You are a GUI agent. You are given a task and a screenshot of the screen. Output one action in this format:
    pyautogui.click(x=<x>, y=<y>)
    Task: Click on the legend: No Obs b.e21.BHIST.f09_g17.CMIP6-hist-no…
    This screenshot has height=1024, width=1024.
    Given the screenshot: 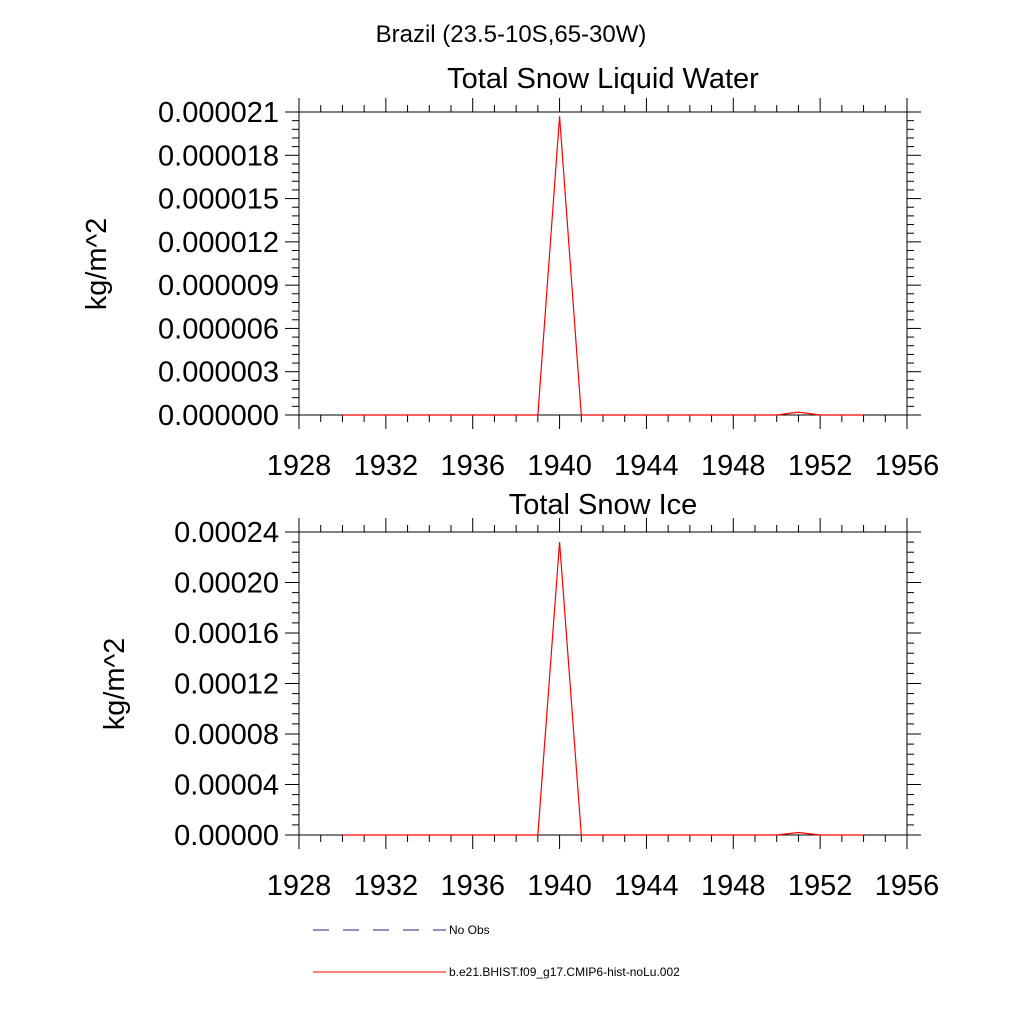 What is the action you would take?
    pyautogui.click(x=496, y=951)
    